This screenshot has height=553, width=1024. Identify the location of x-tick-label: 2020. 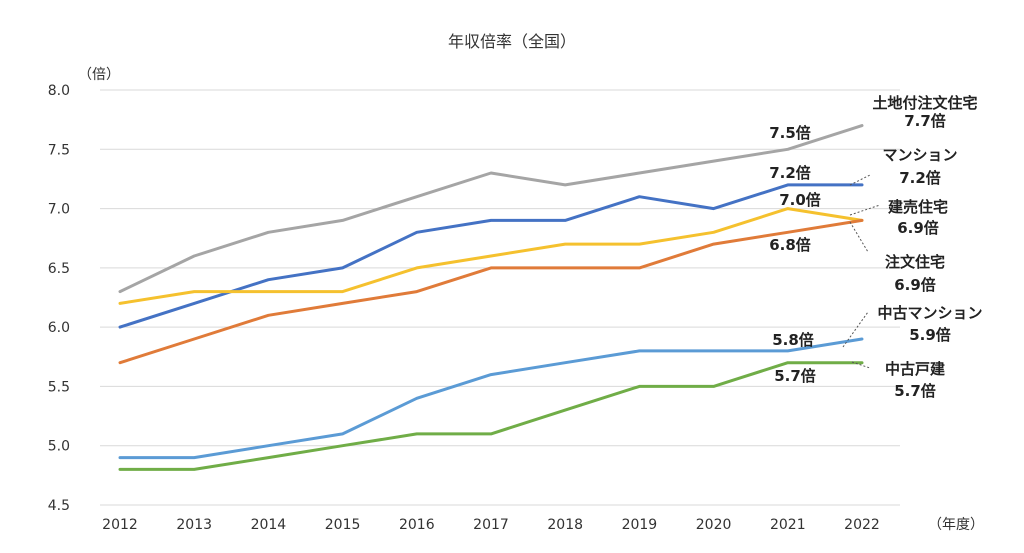
(714, 525).